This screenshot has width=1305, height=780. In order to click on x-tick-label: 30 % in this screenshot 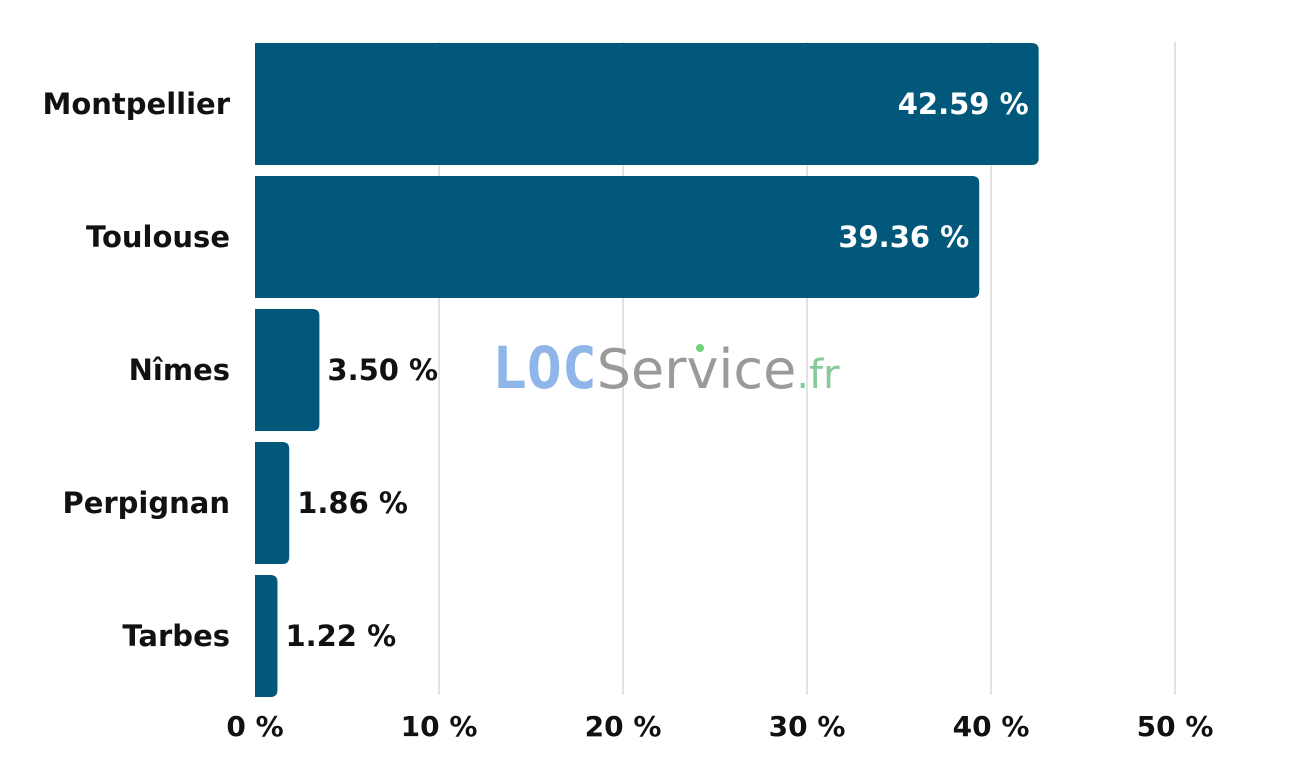, I will do `click(807, 726)`.